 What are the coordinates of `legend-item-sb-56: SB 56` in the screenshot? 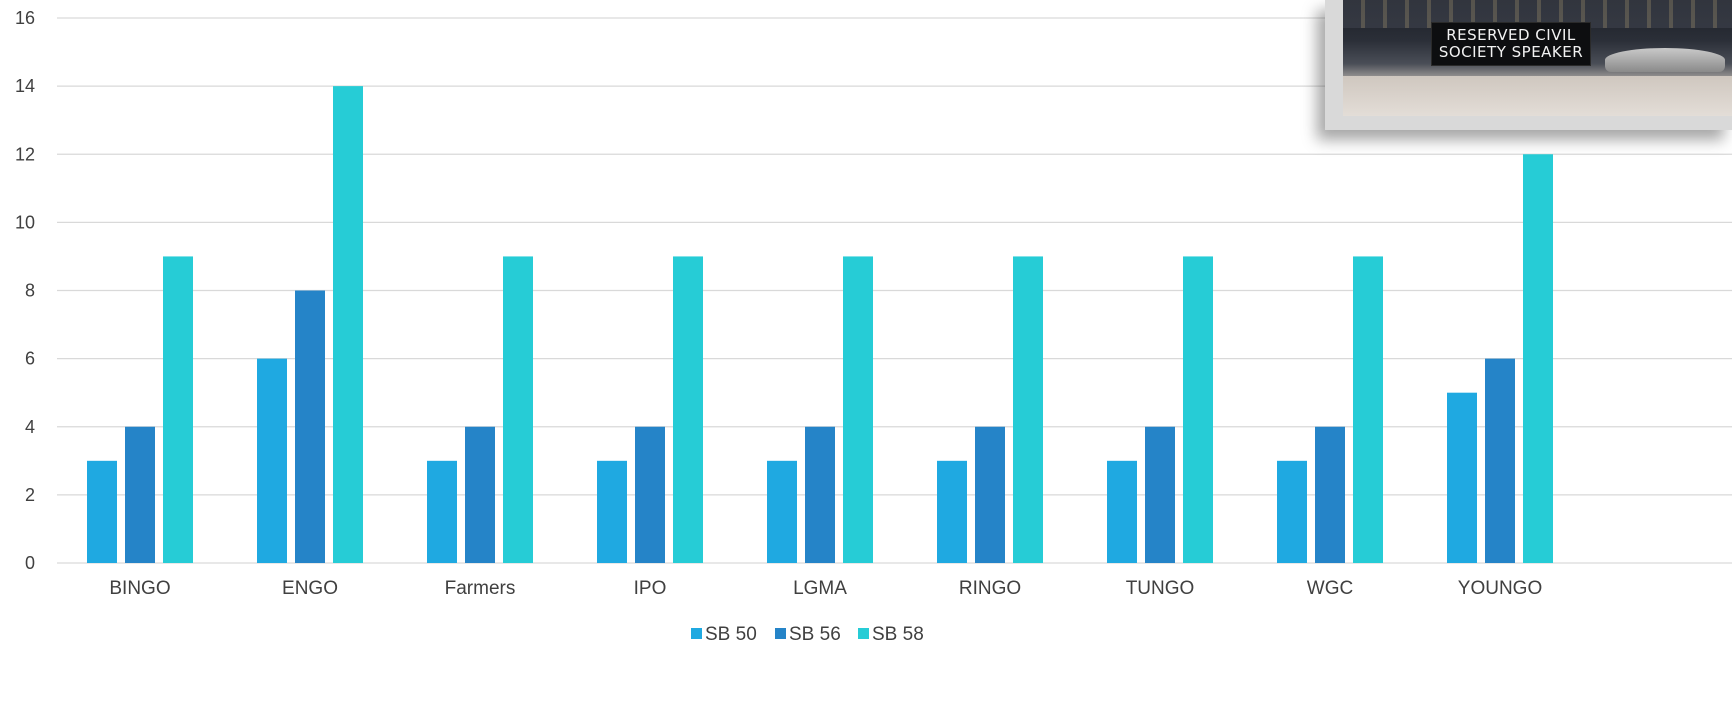 It's located at (808, 634).